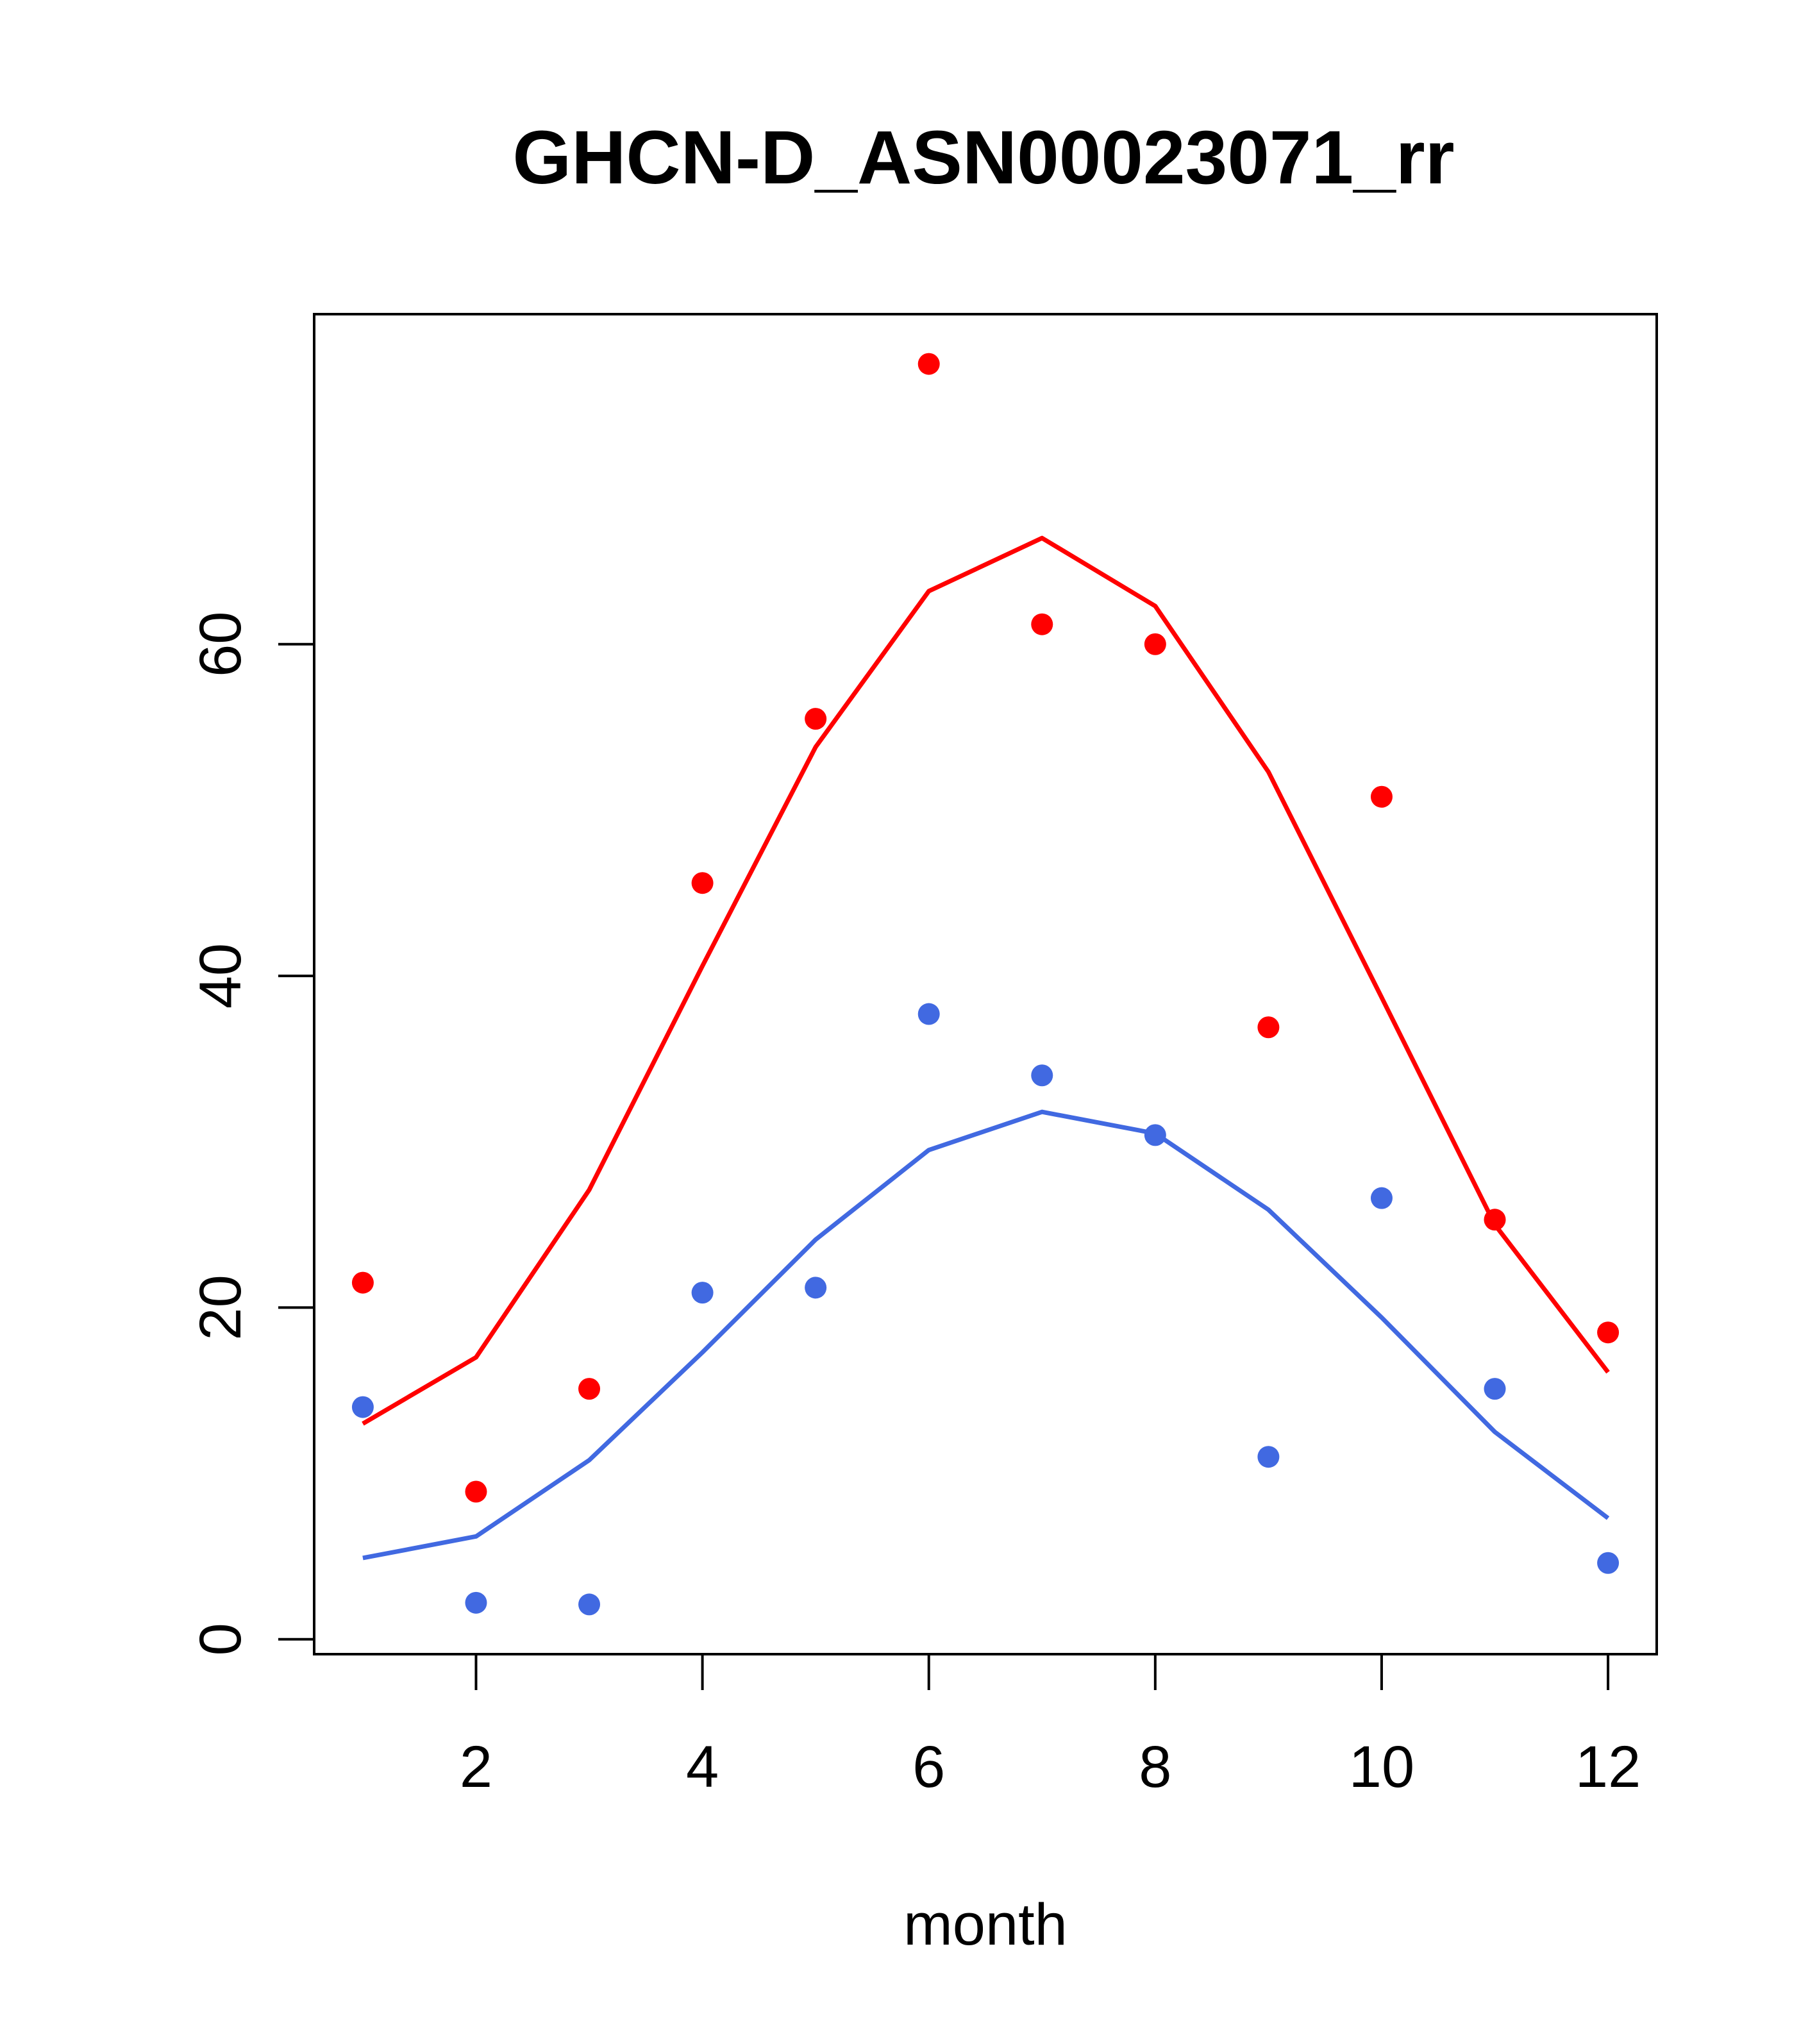 This screenshot has width=1817, height=2044. I want to click on y-tick-label: 0, so click(220, 1639).